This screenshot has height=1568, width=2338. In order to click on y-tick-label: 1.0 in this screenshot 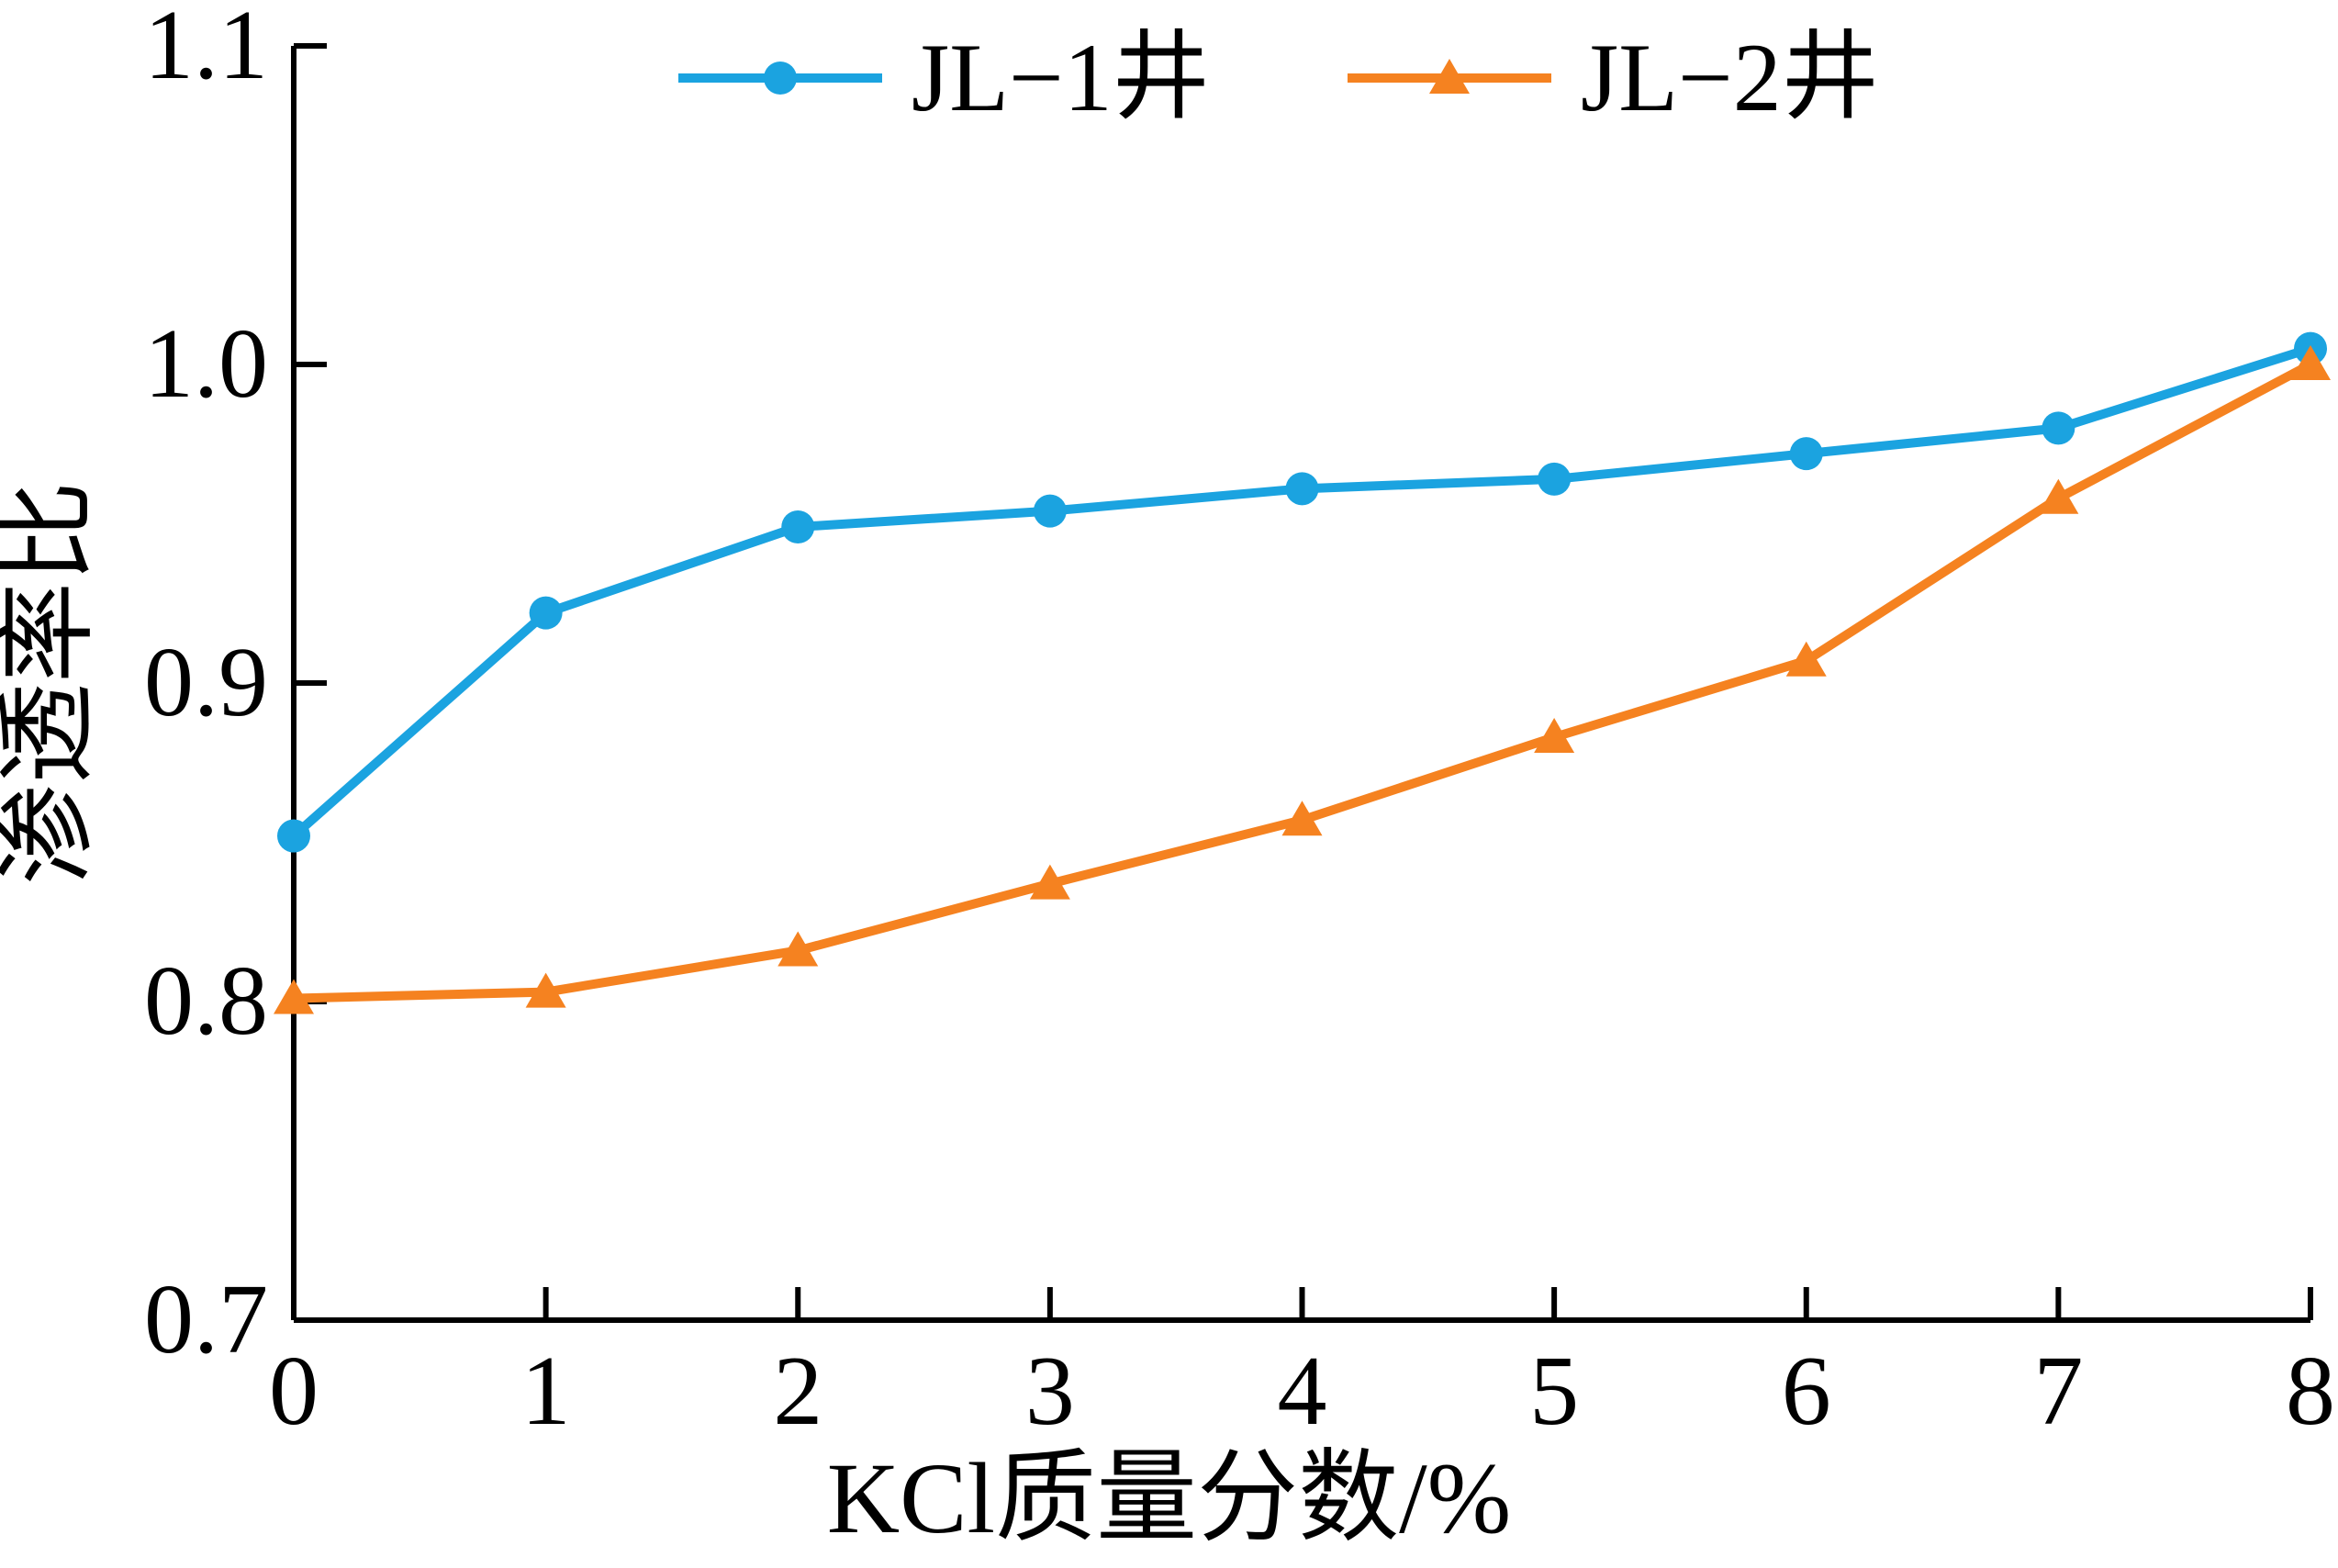, I will do `click(206, 364)`.